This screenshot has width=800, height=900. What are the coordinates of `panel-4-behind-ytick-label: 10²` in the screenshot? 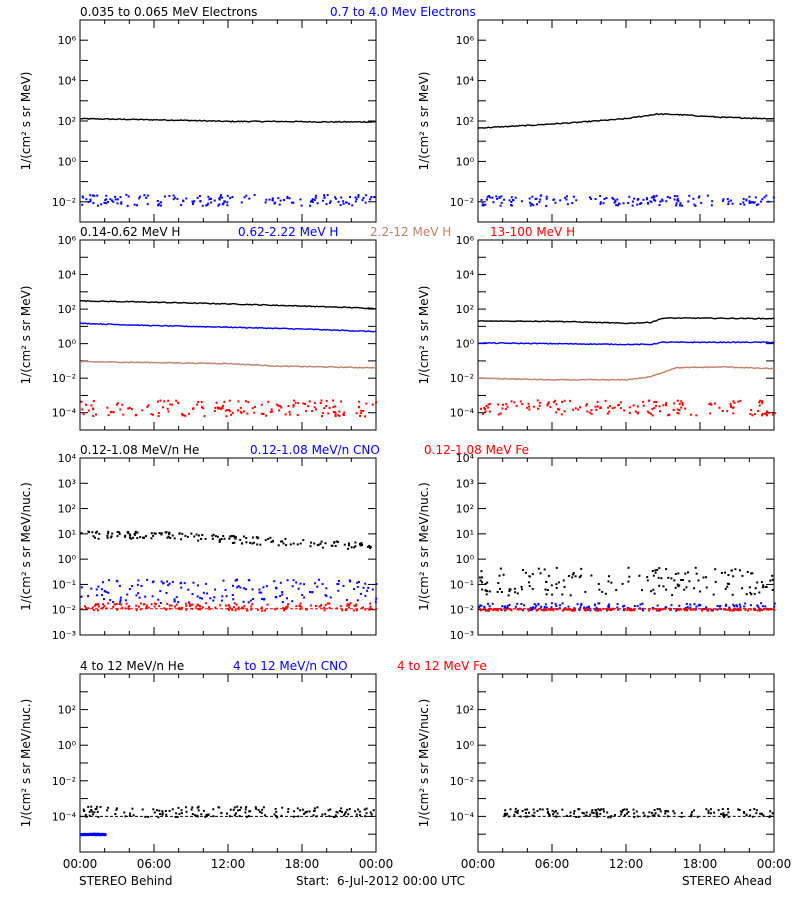 It's located at (67, 710).